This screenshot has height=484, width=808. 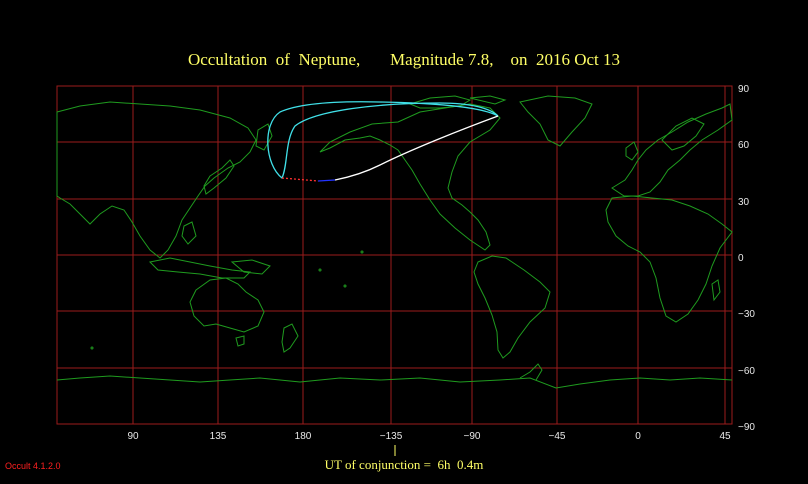 I want to click on coast-antarctica, so click(x=394, y=382).